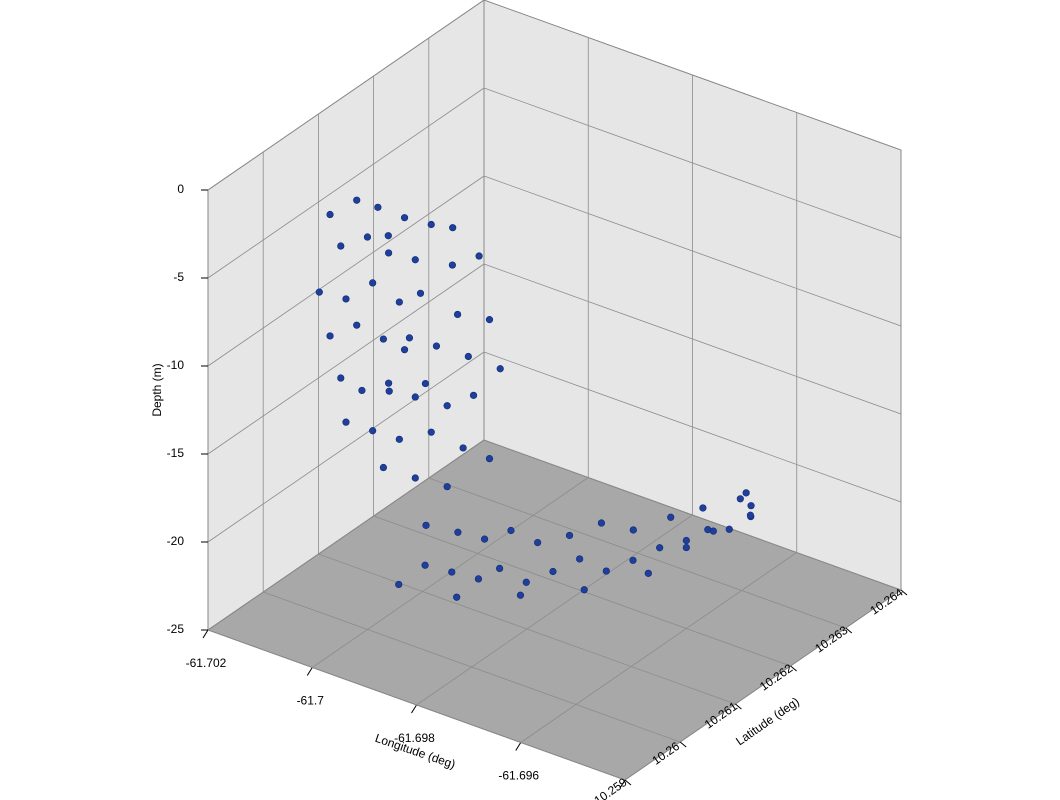  I want to click on z-tick-label: -15, so click(176, 453).